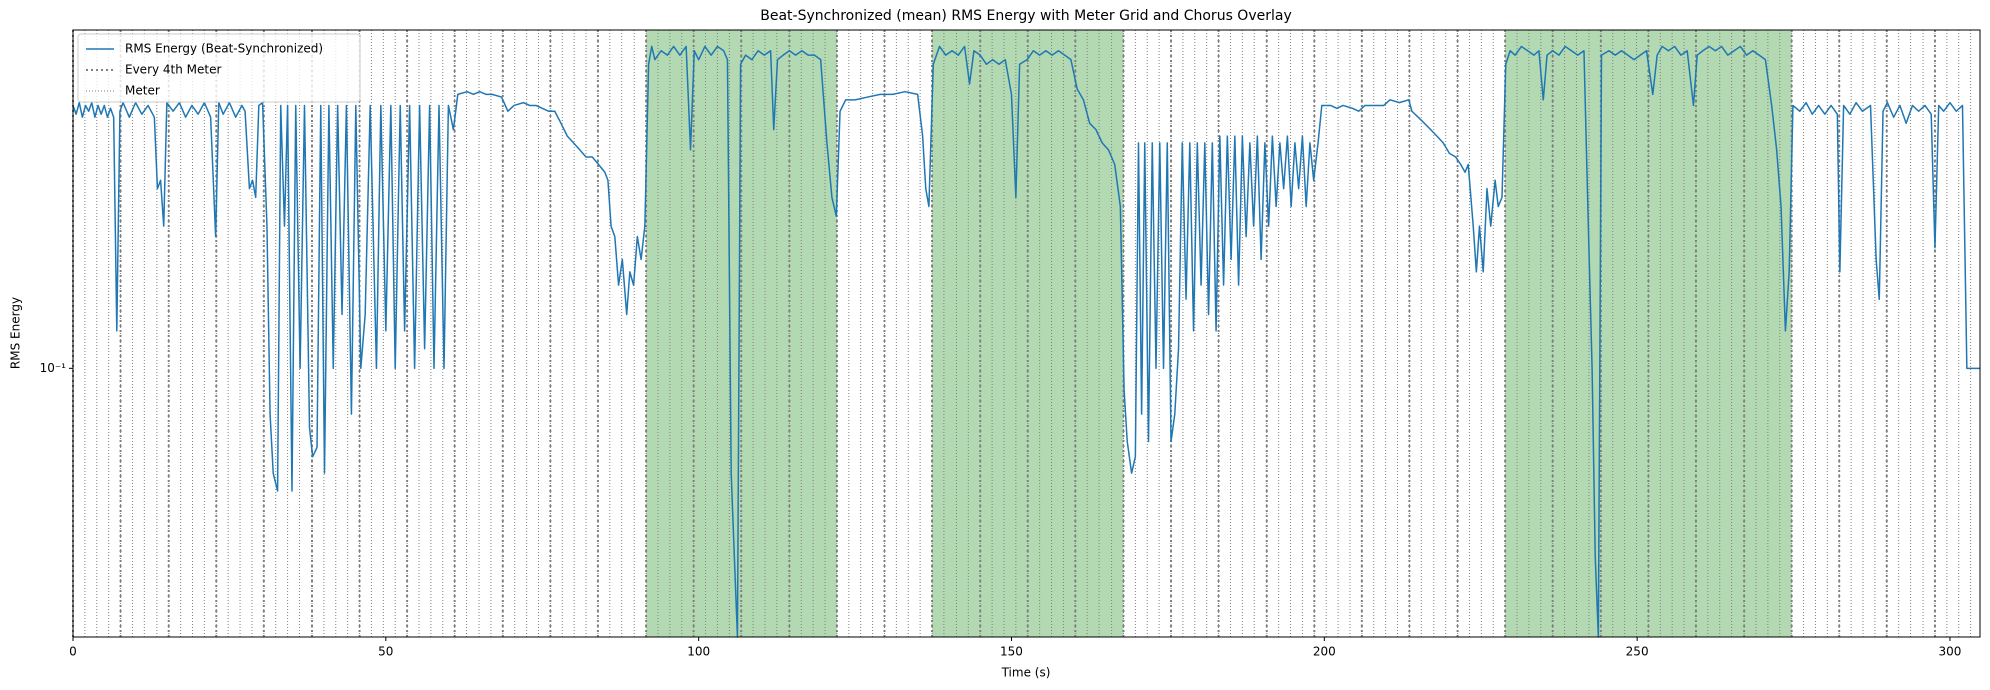 This screenshot has width=1990, height=690. Describe the element at coordinates (1011, 652) in the screenshot. I see `x-tick-label: 150` at that location.